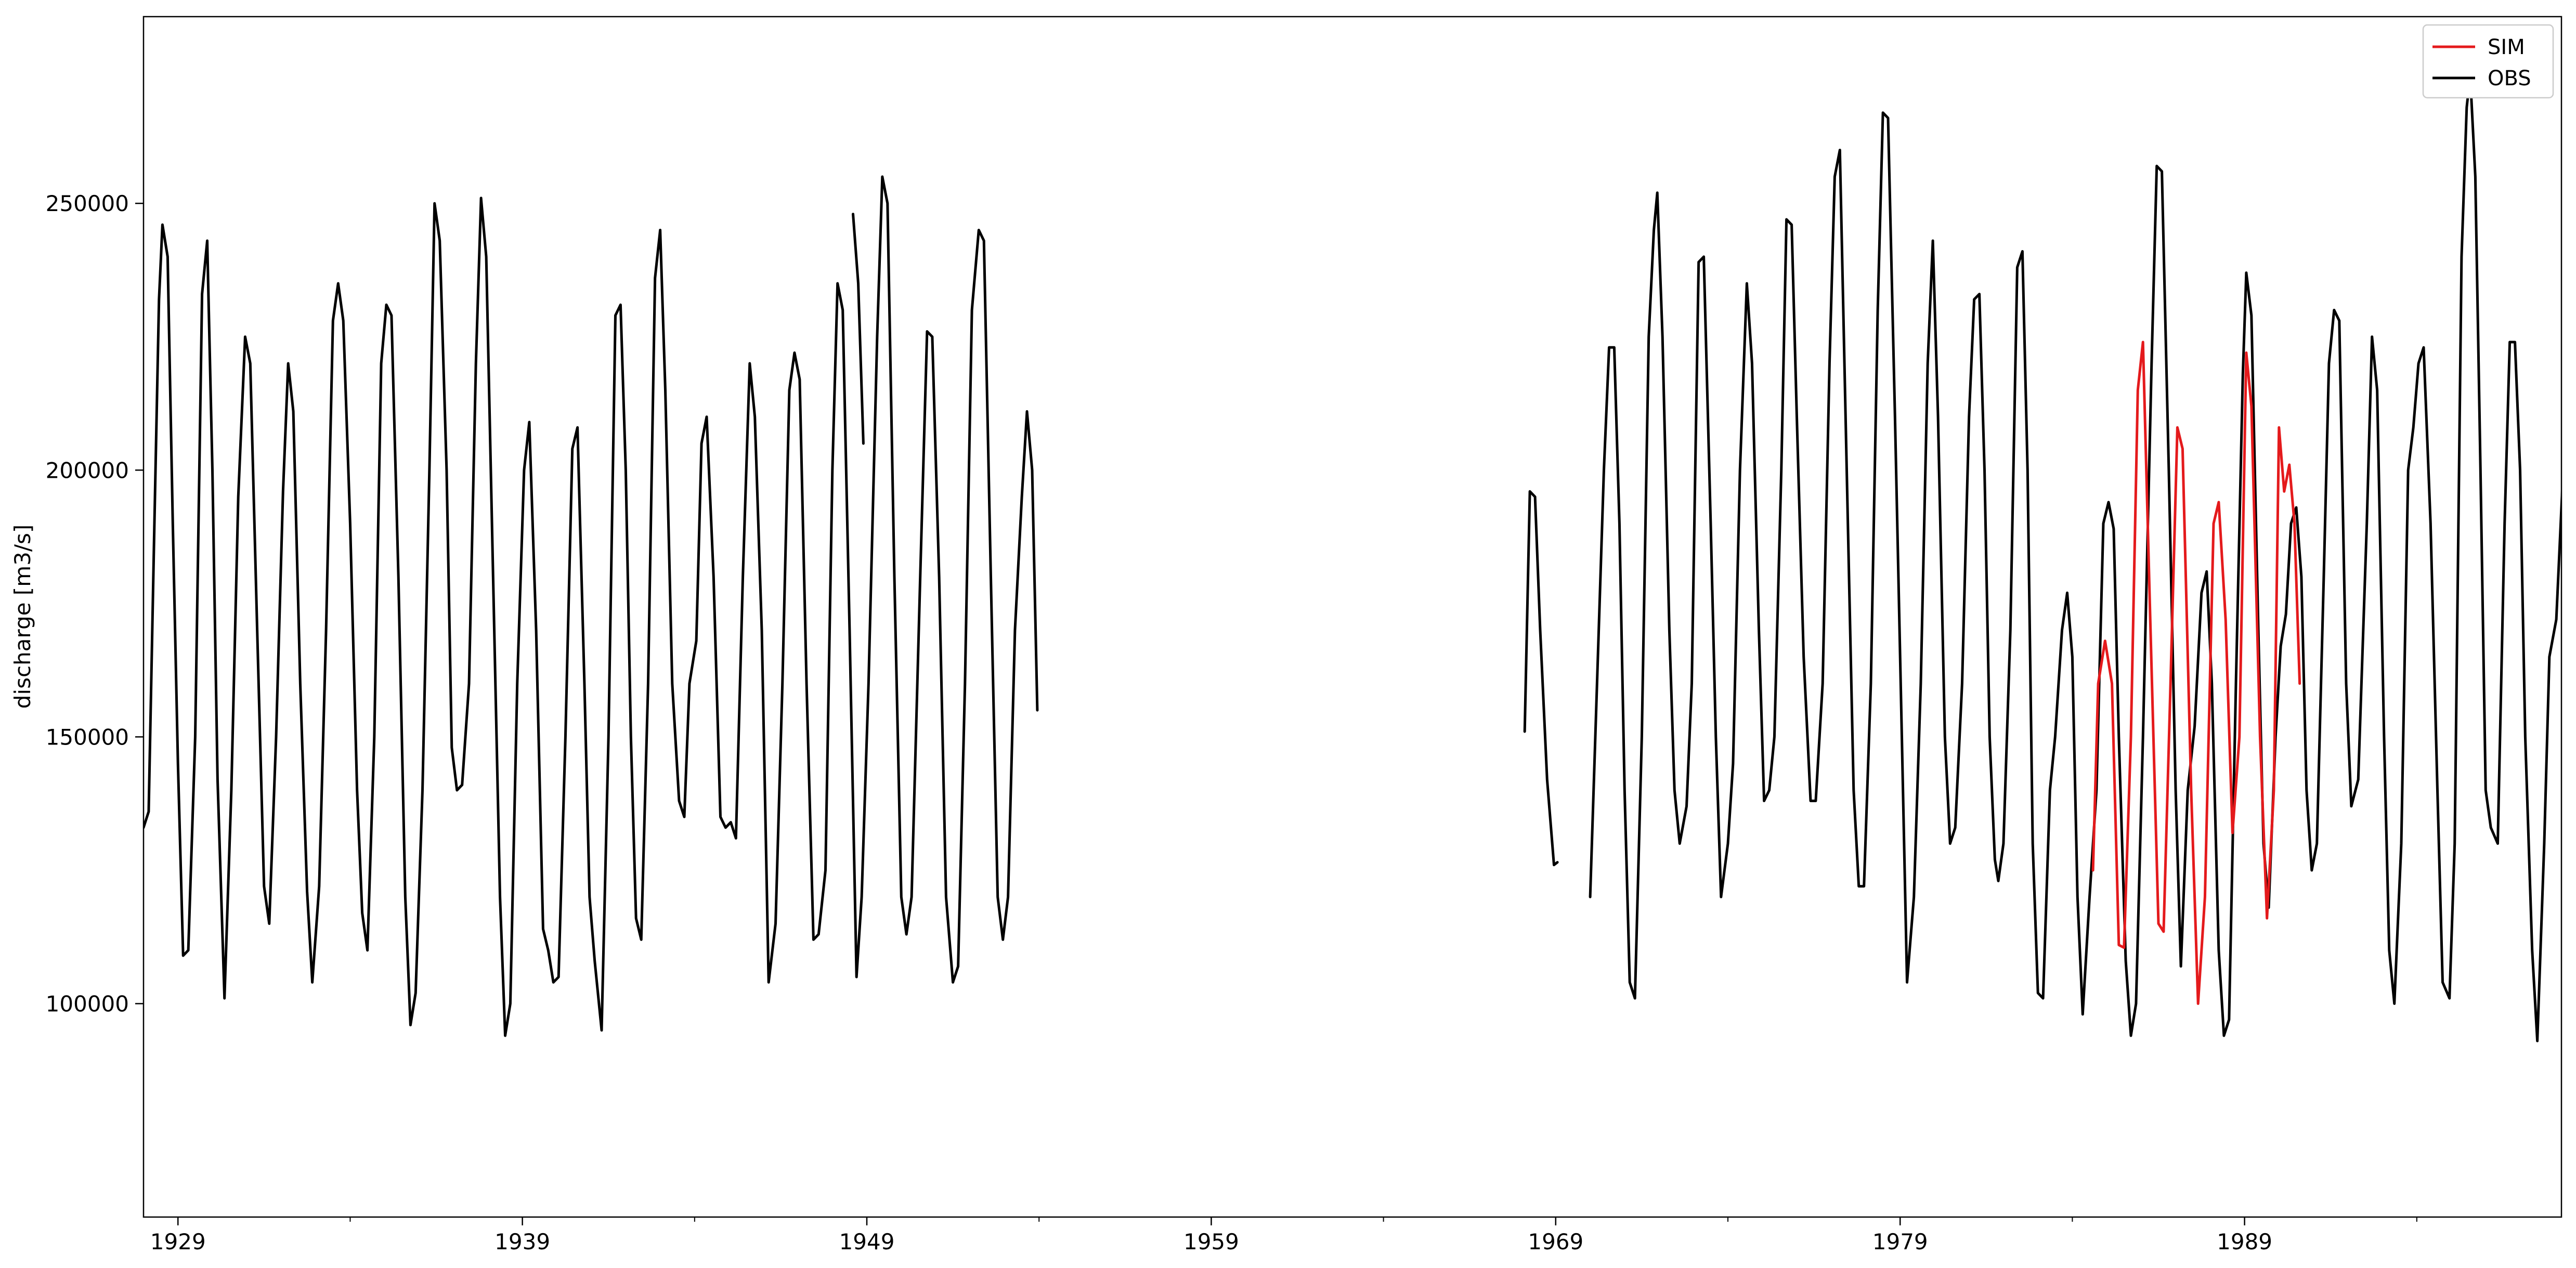 The image size is (2576, 1268). Describe the element at coordinates (87, 470) in the screenshot. I see `y-tick-label-200000: 200000` at that location.